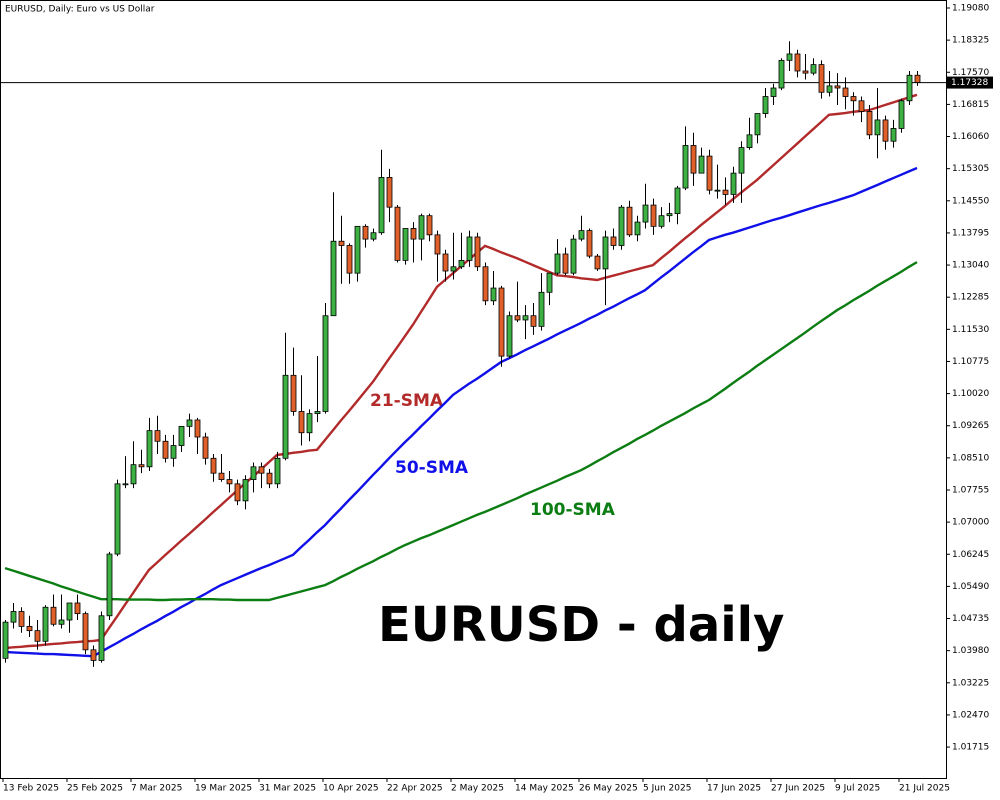 The image size is (1000, 800). What do you see at coordinates (734, 789) in the screenshot?
I see `x-tick-label: 17 Jun 2025` at bounding box center [734, 789].